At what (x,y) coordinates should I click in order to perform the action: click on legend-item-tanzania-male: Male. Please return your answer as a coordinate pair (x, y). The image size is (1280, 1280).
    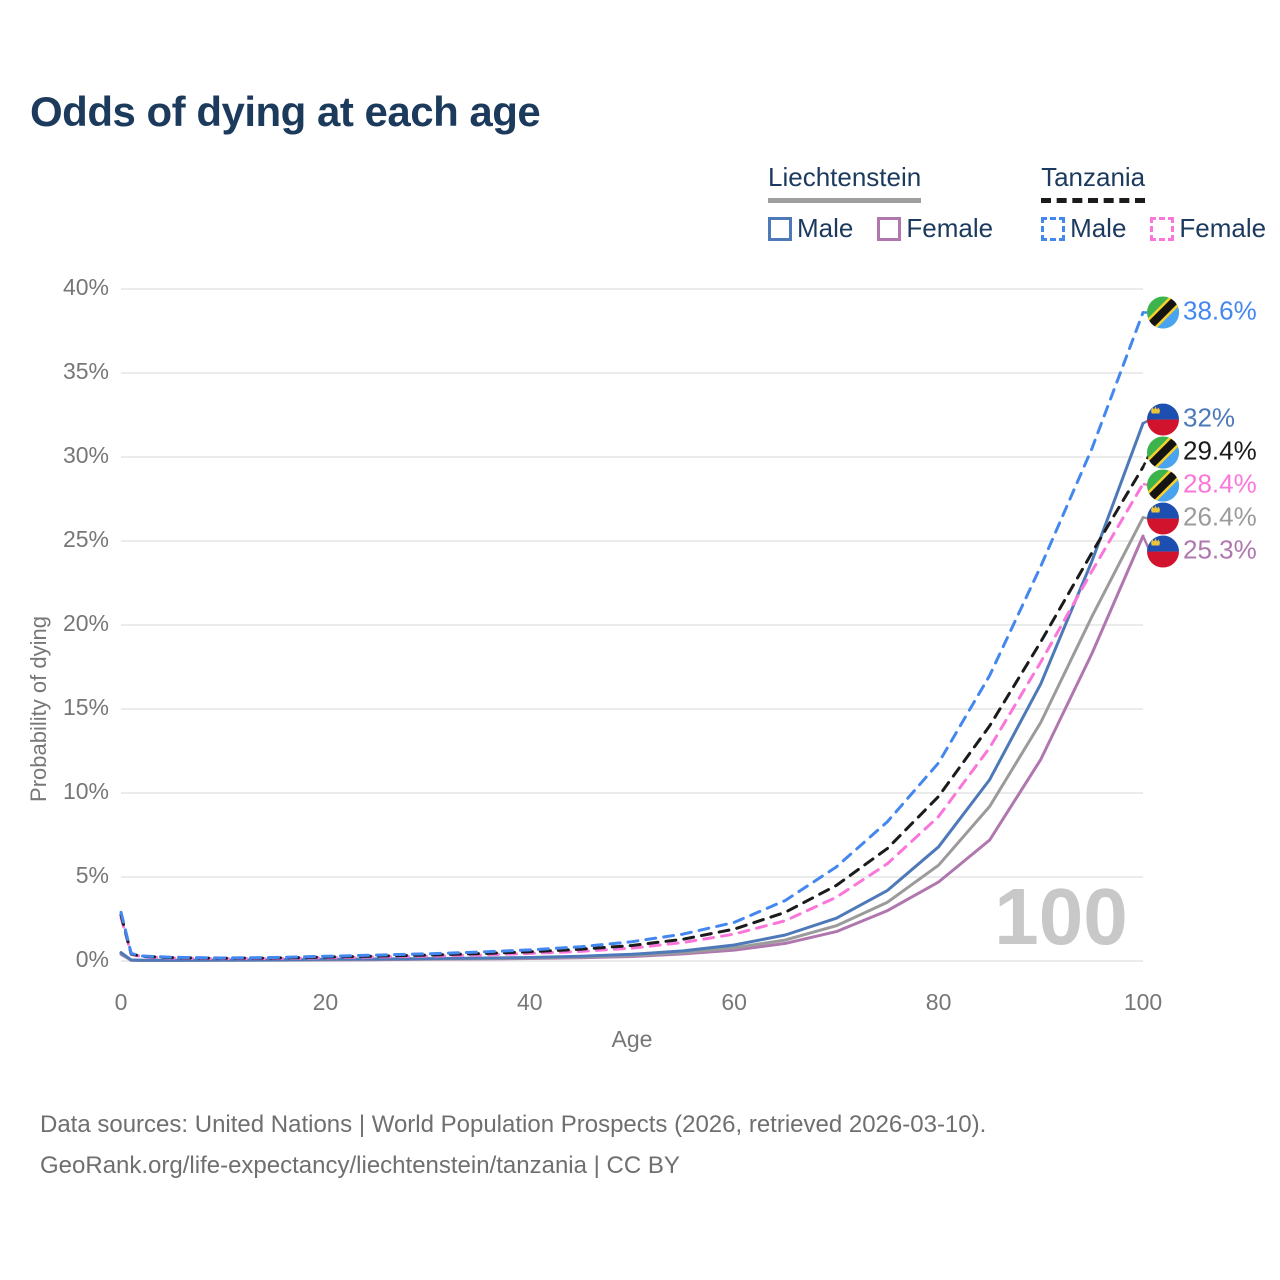
    Looking at the image, I should click on (1083, 228).